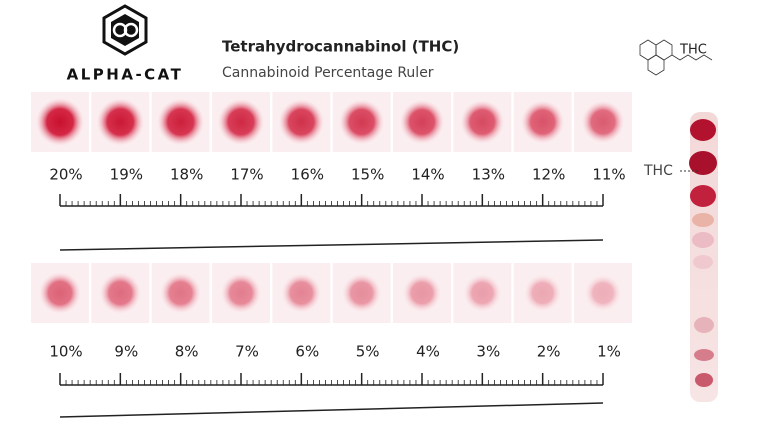 This screenshot has height=428, width=770. What do you see at coordinates (488, 352) in the screenshot?
I see `percent-label: 3%` at bounding box center [488, 352].